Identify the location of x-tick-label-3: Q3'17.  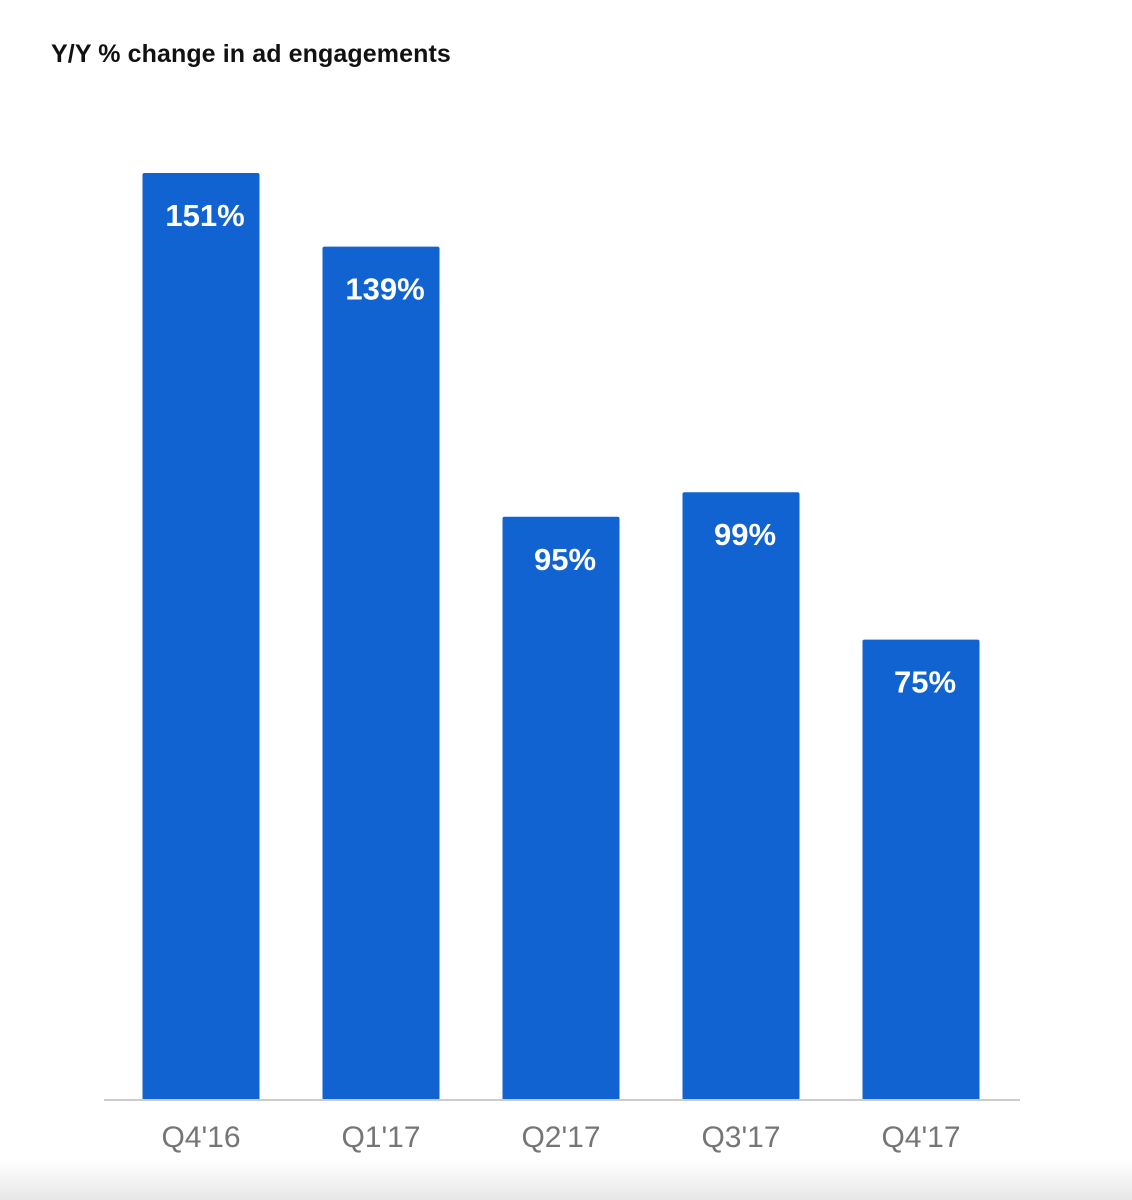
(740, 1137).